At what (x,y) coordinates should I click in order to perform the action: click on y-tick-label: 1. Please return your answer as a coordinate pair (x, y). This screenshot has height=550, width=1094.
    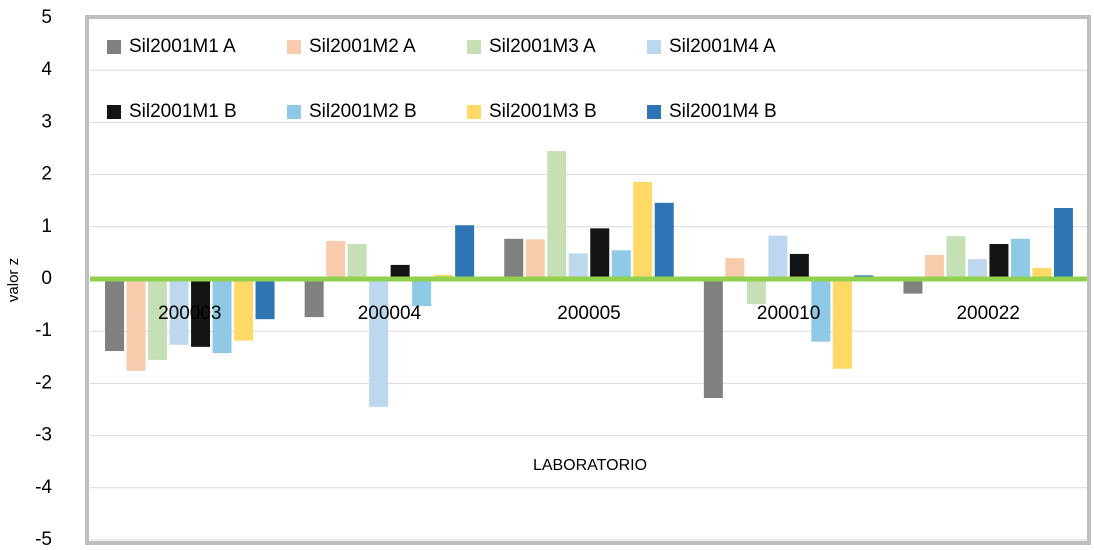
    Looking at the image, I should click on (46, 226).